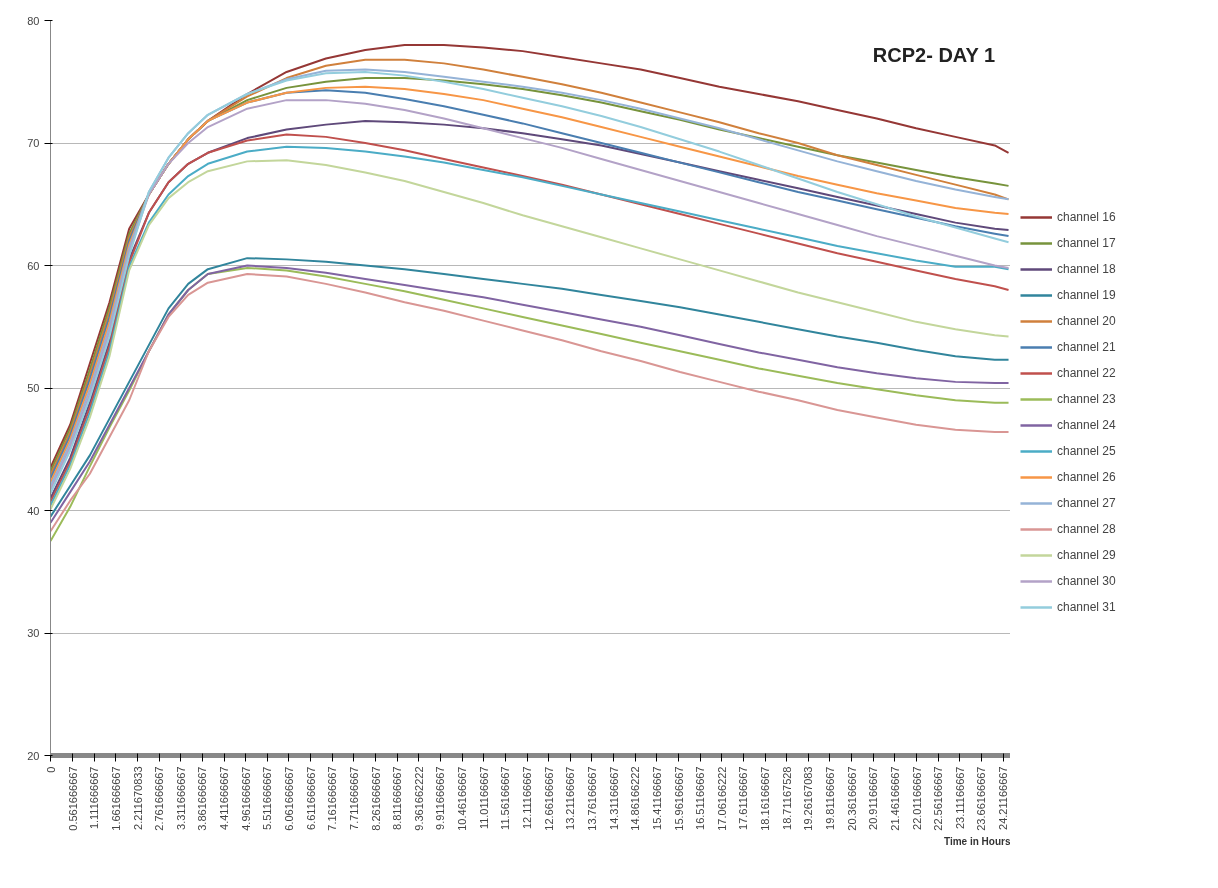 This screenshot has height=888, width=1218. I want to click on legend-label: channel 22, so click(1086, 373).